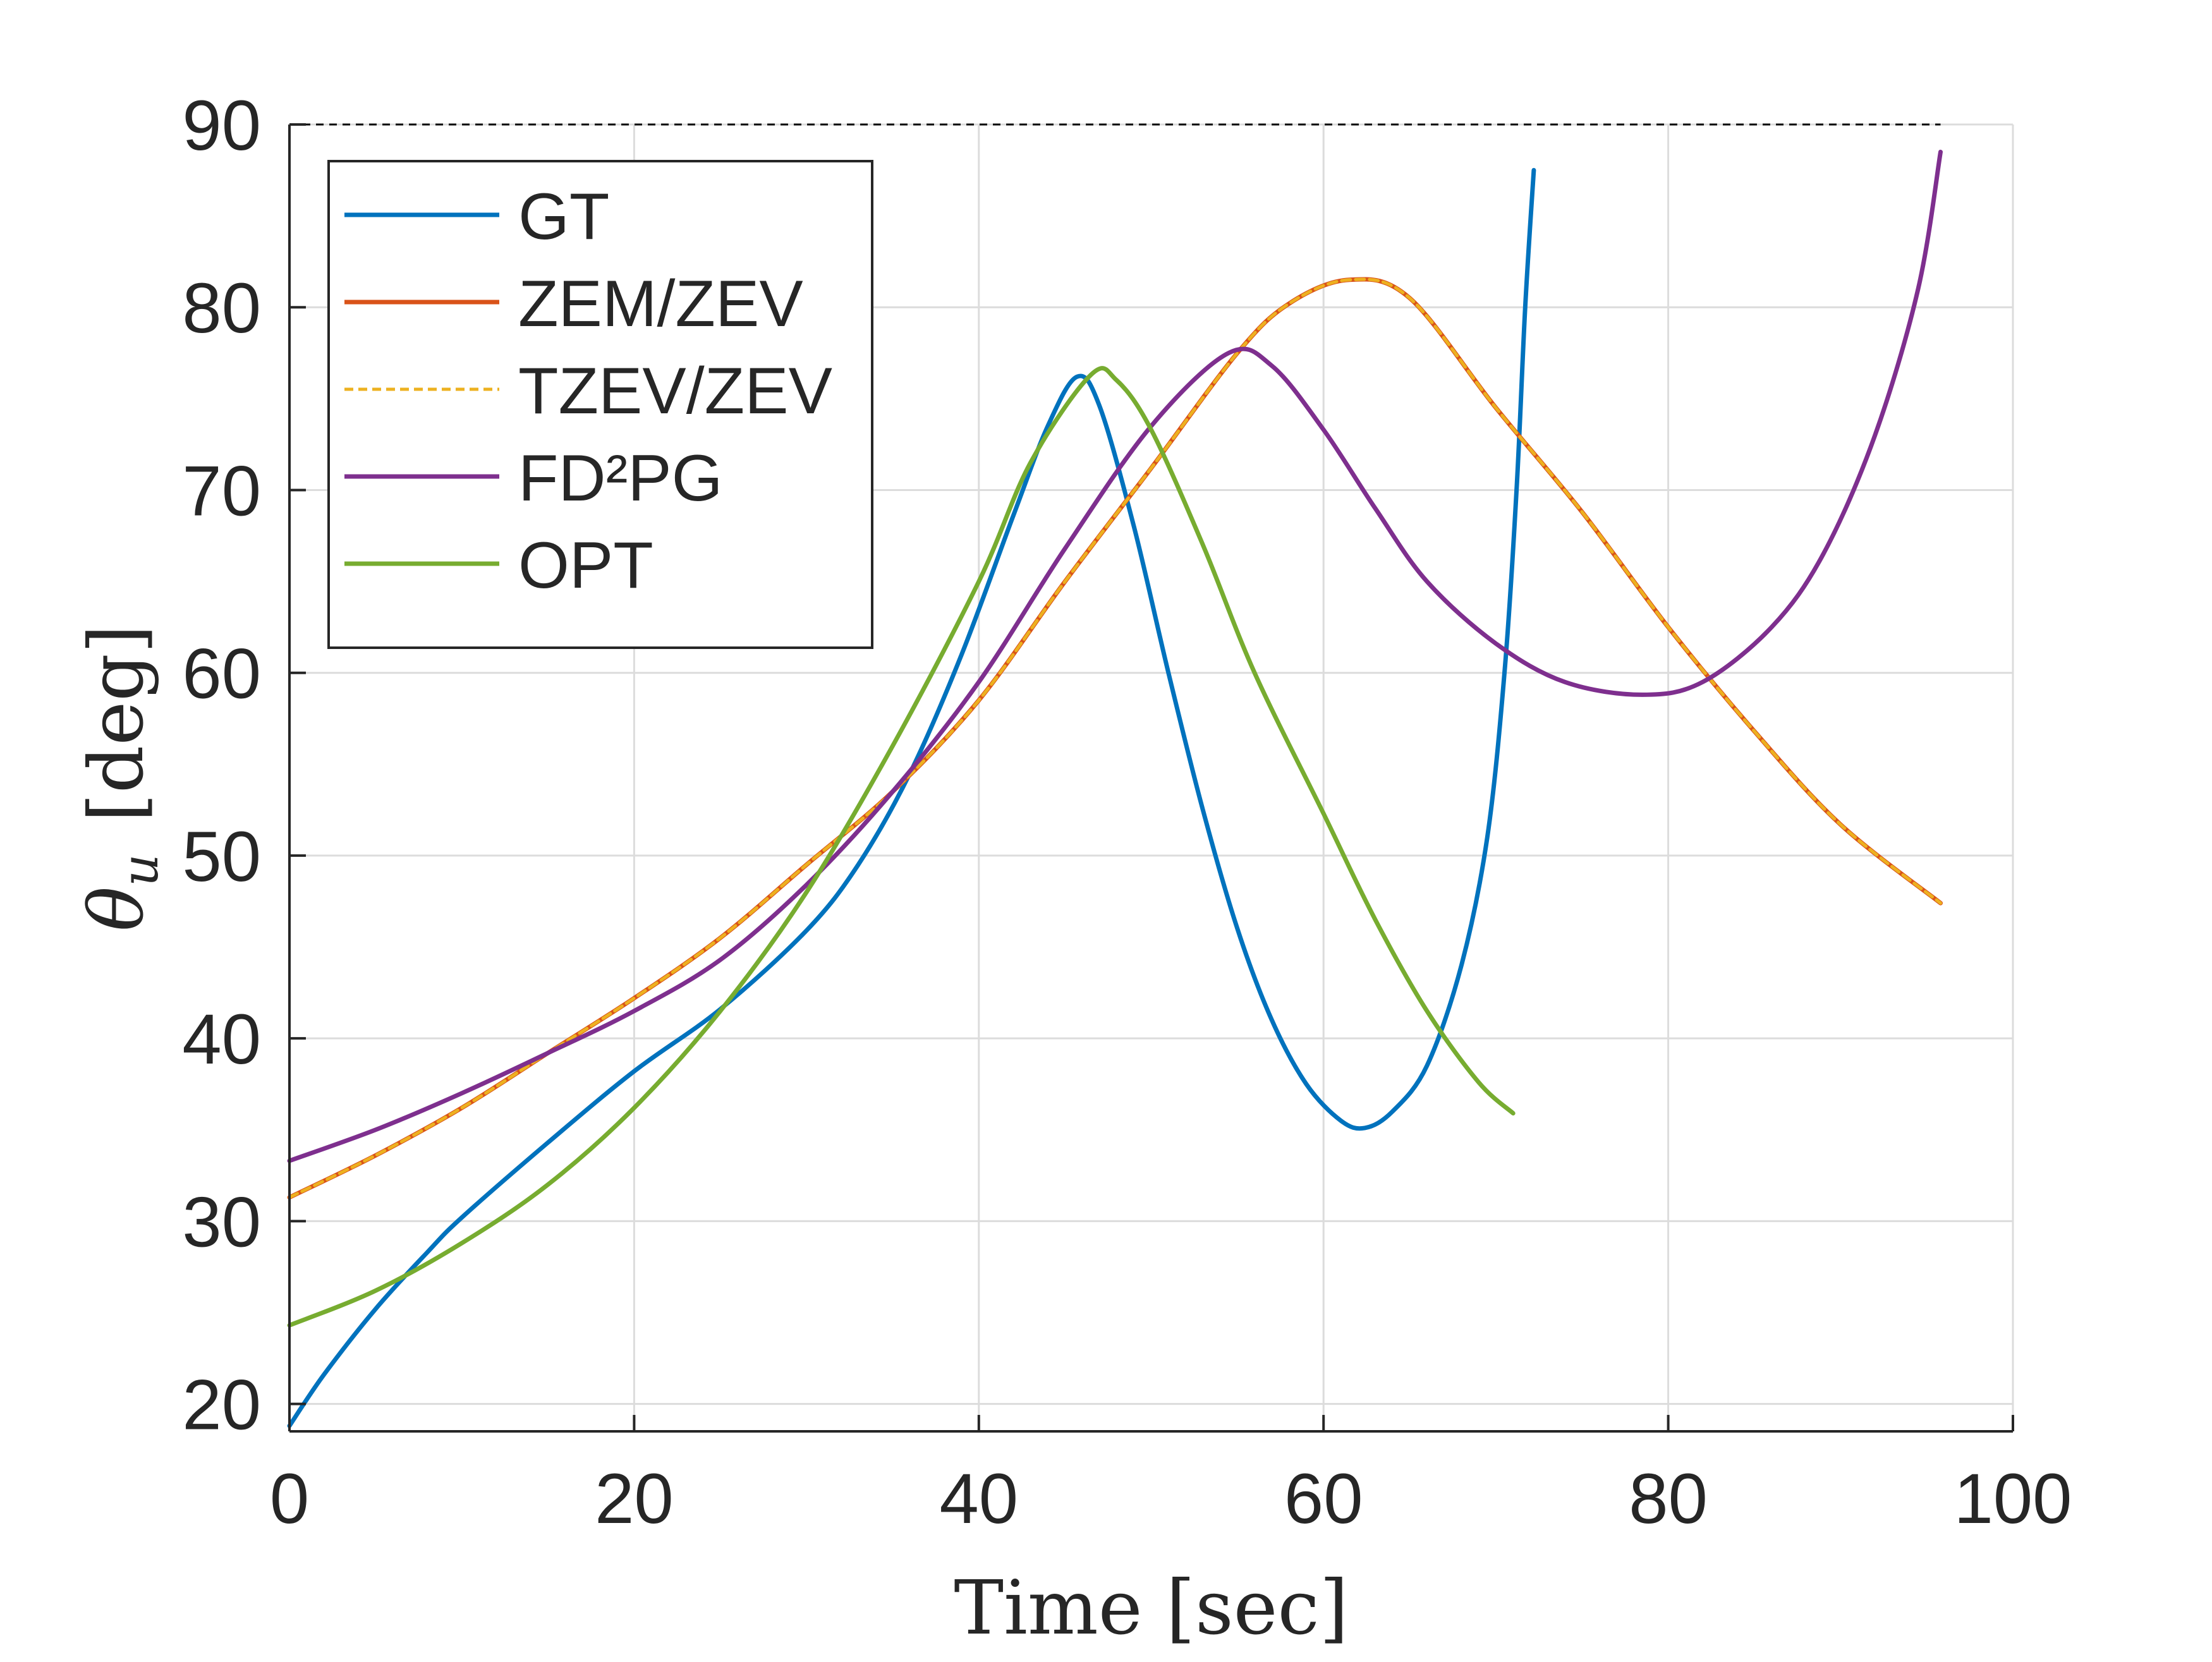 The image size is (2212, 1662). What do you see at coordinates (221, 856) in the screenshot?
I see `y-tick-label: 50` at bounding box center [221, 856].